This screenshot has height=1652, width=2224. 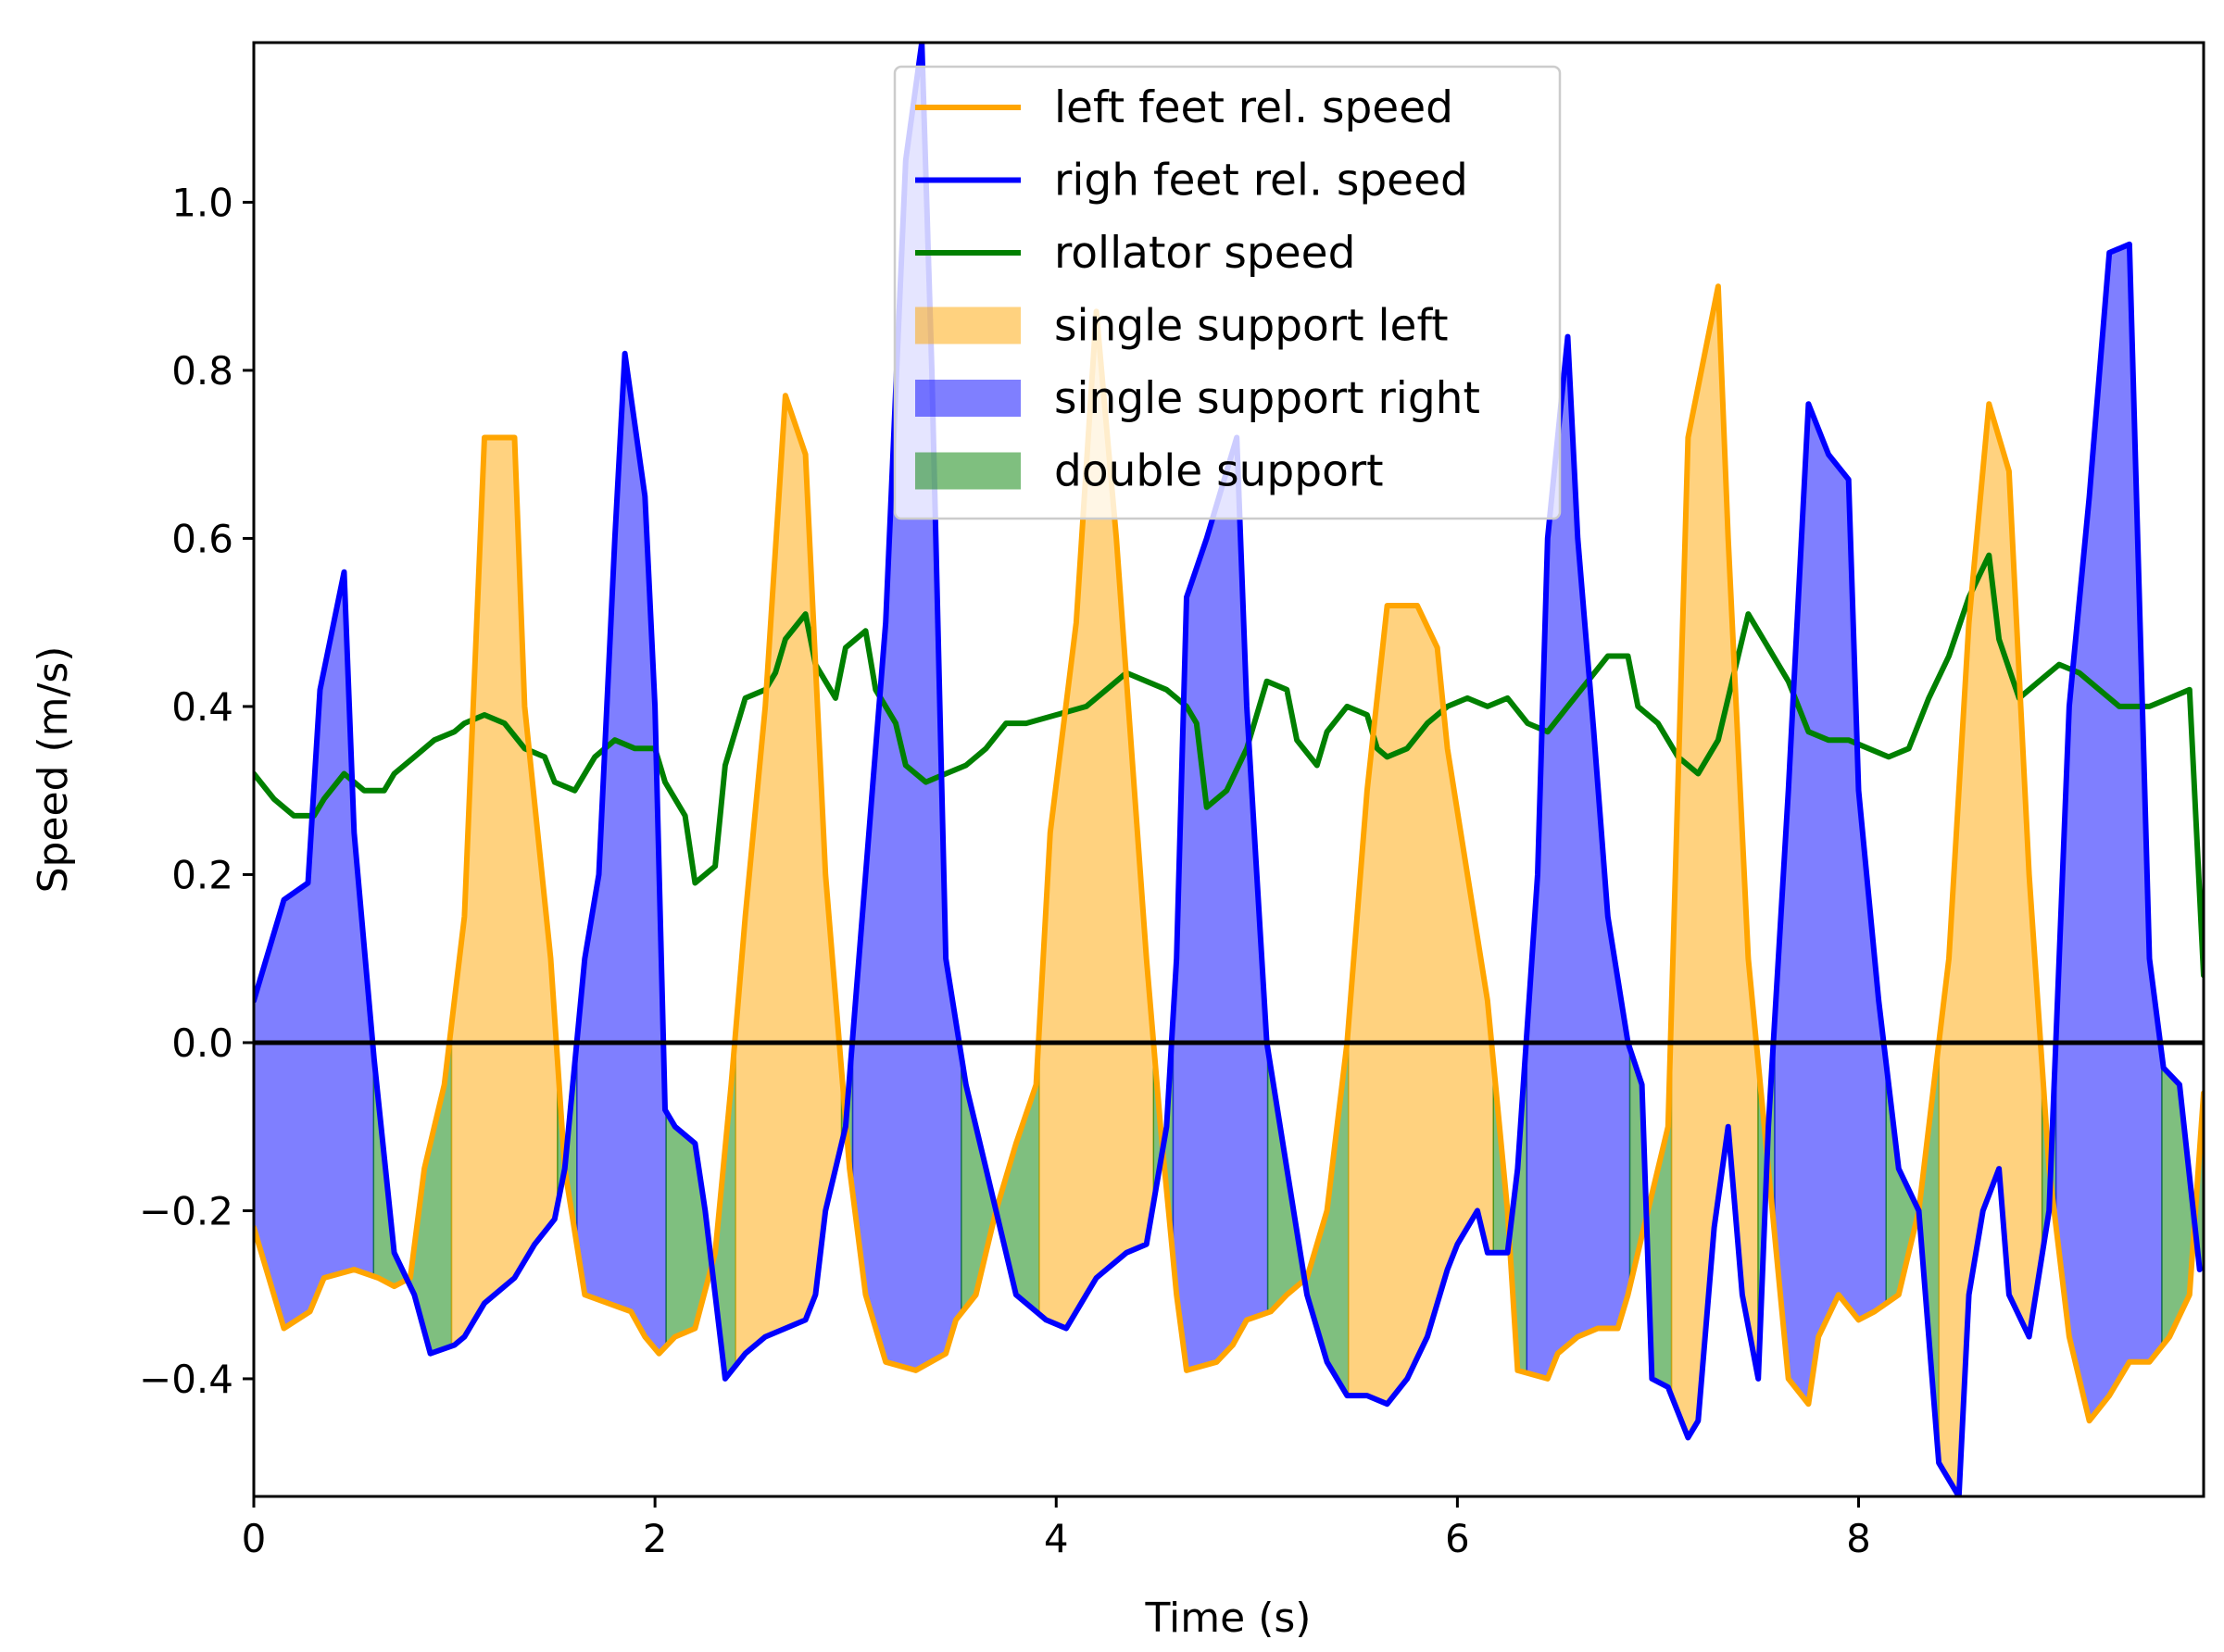 I want to click on x-axis: 0 2 4 6 8, so click(x=1056, y=1528).